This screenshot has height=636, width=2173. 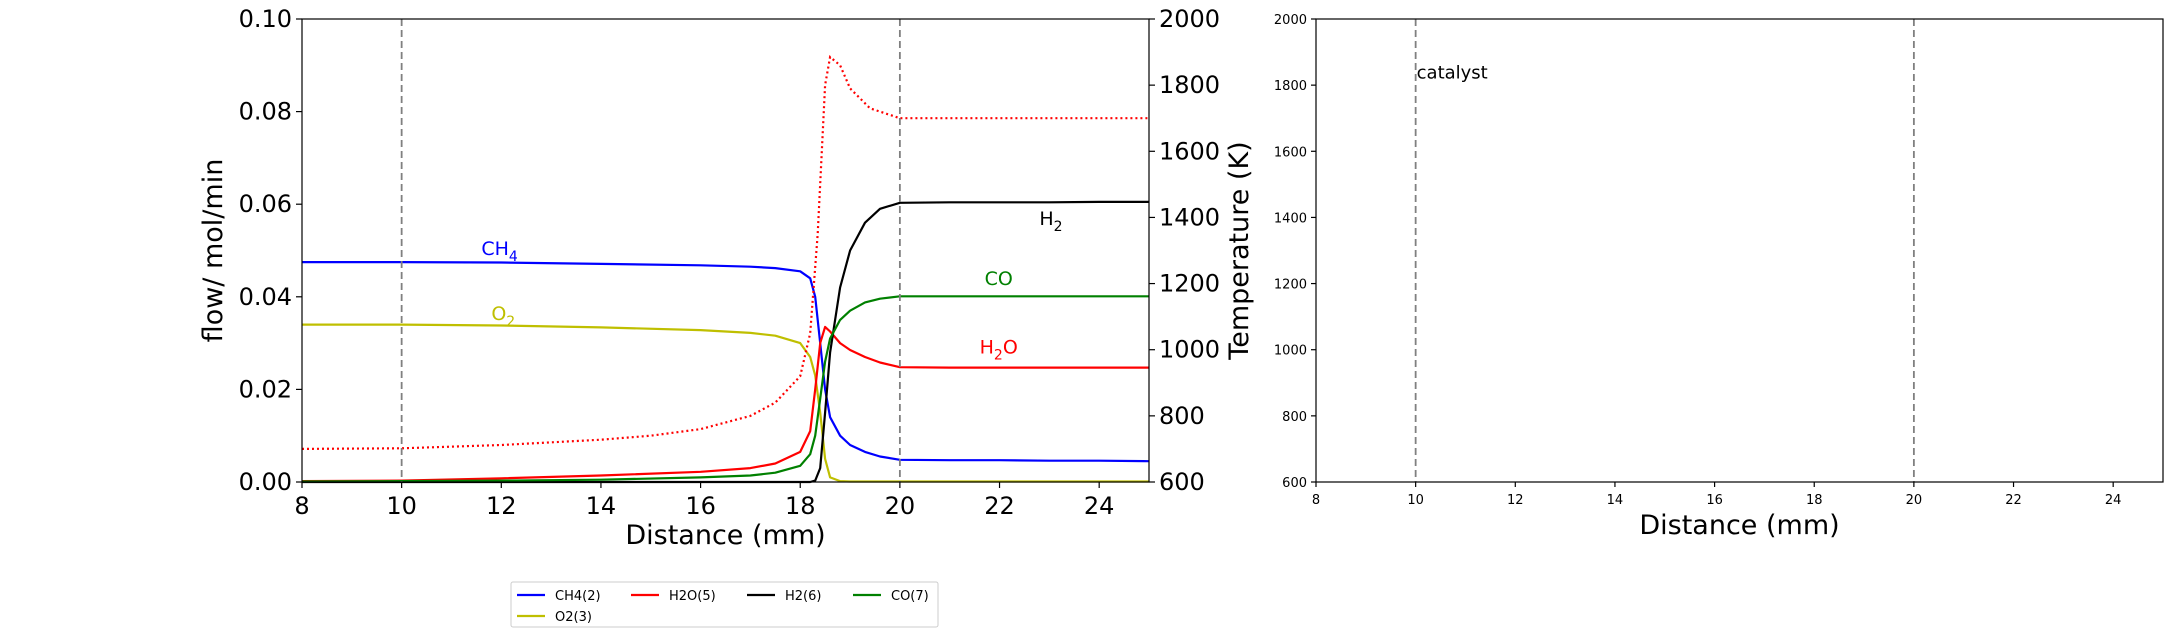 I want to click on y2-tick-label: 2000, so click(x=1189, y=19).